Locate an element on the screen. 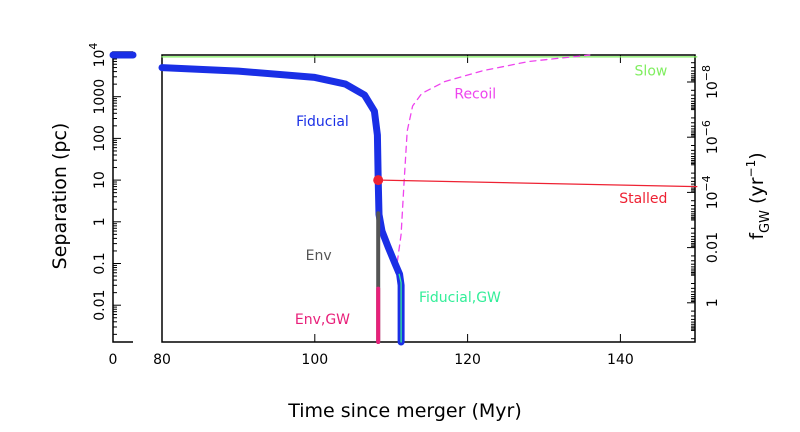 The width and height of the screenshot is (800, 432). y-tick-label: 0.01 is located at coordinates (100, 305).